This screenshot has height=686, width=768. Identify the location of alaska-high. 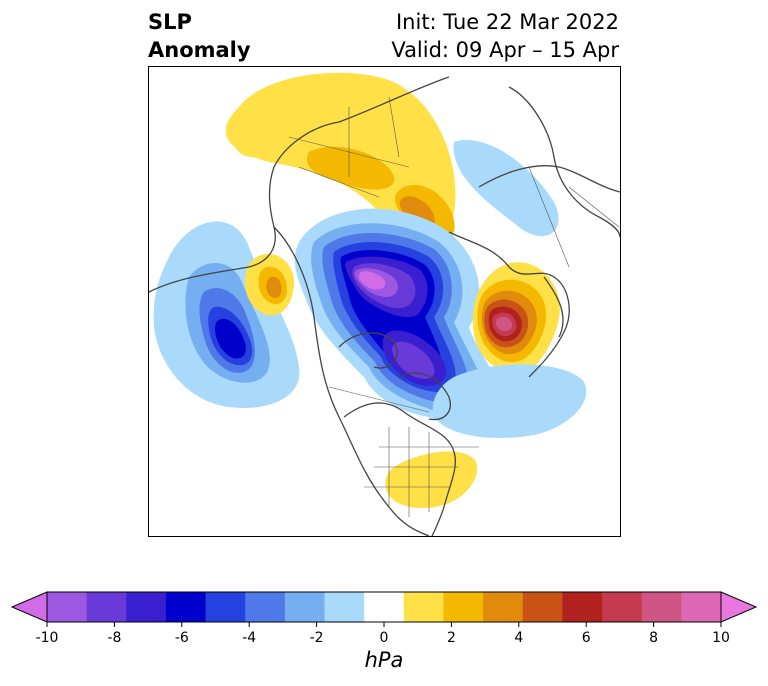
(269, 284).